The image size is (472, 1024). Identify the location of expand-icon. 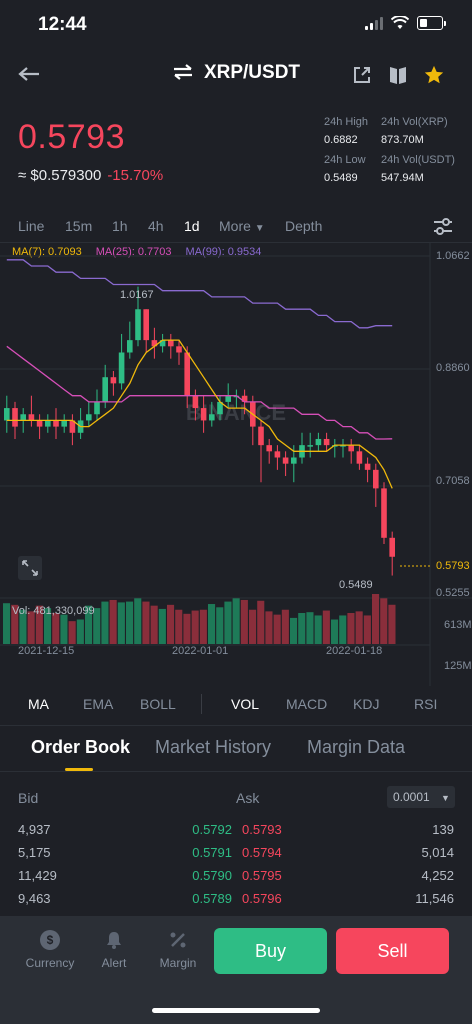
(30, 568).